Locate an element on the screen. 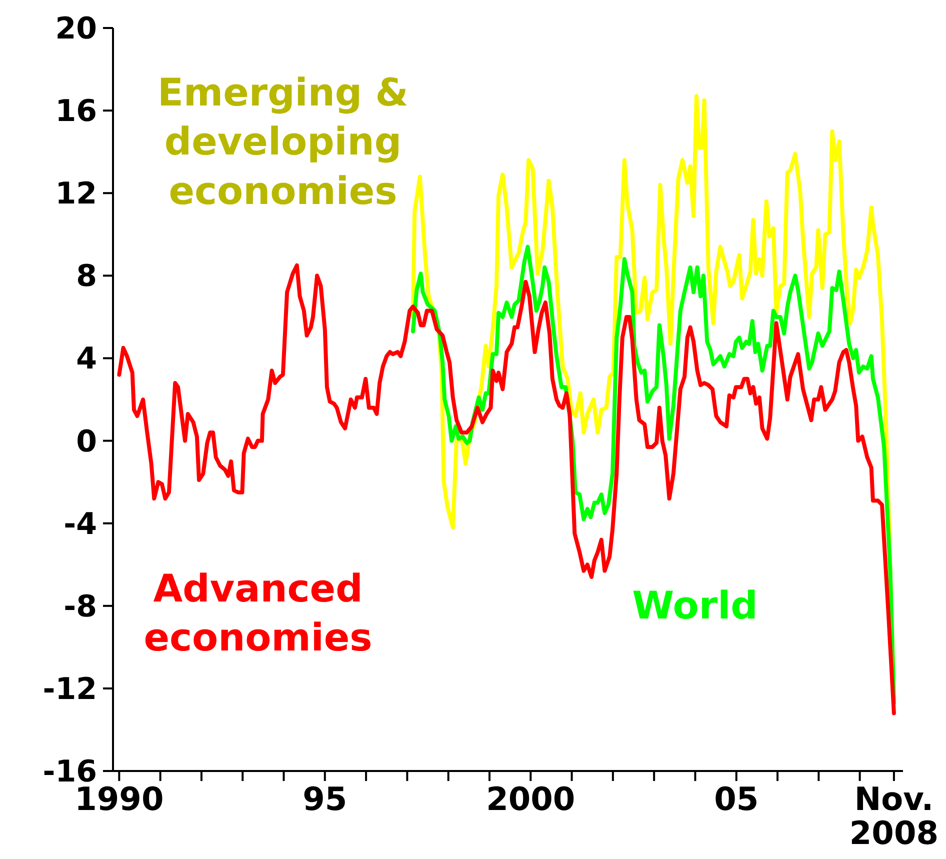  series-label: World is located at coordinates (695, 605).